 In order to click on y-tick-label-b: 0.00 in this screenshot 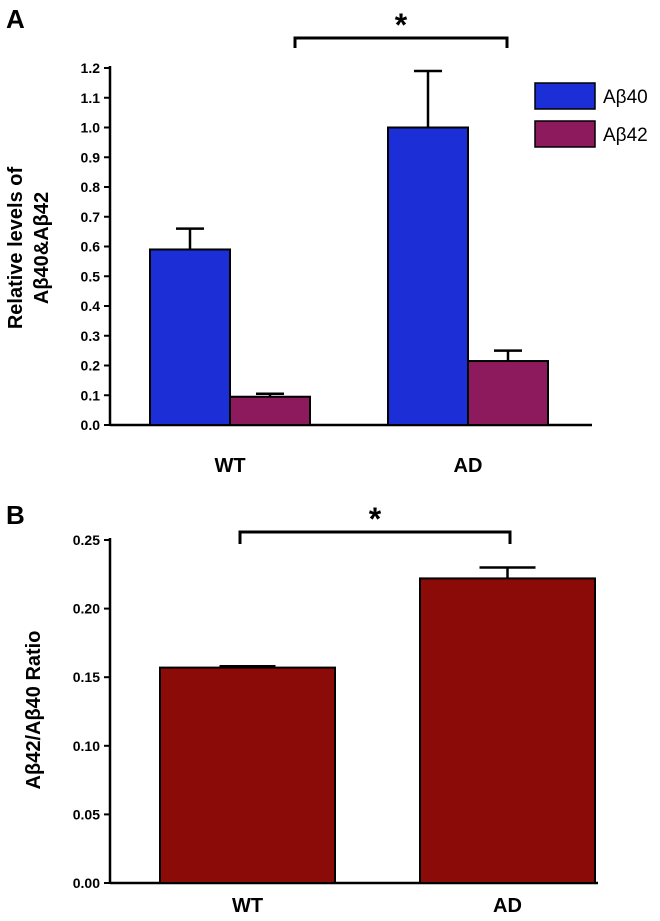, I will do `click(86, 883)`.